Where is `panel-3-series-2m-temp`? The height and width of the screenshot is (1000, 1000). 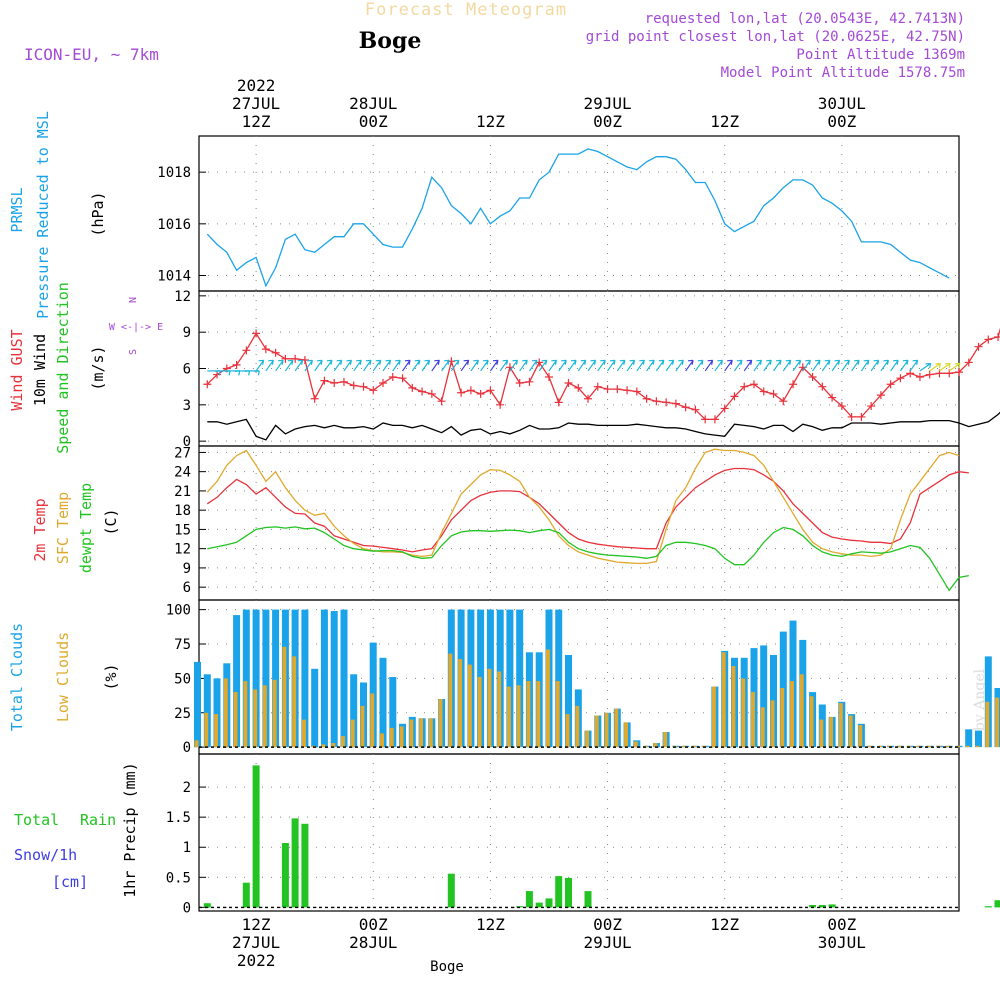
panel-3-series-2m-temp is located at coordinates (587, 510).